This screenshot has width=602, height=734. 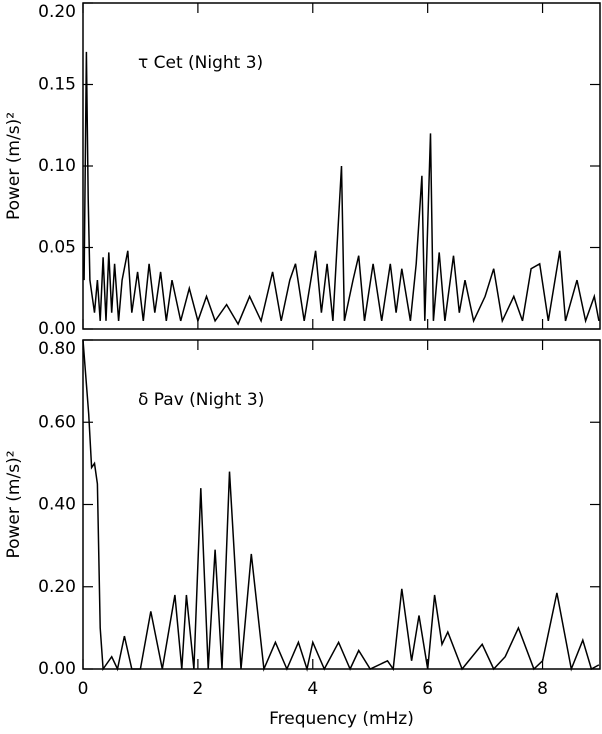 What do you see at coordinates (57, 166) in the screenshot?
I see `y-tick-label: 0.10` at bounding box center [57, 166].